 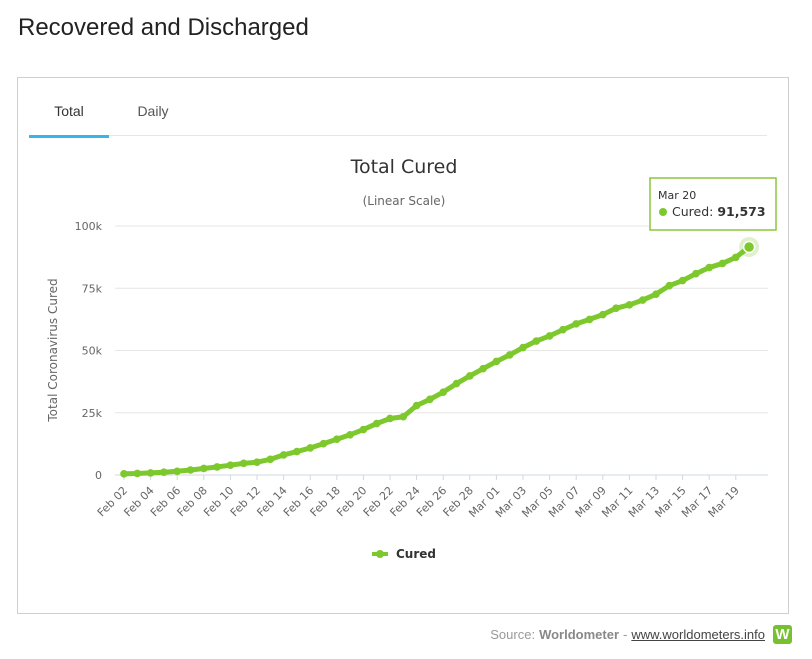 I want to click on page-title: Recovered and Discharged, so click(x=163, y=27).